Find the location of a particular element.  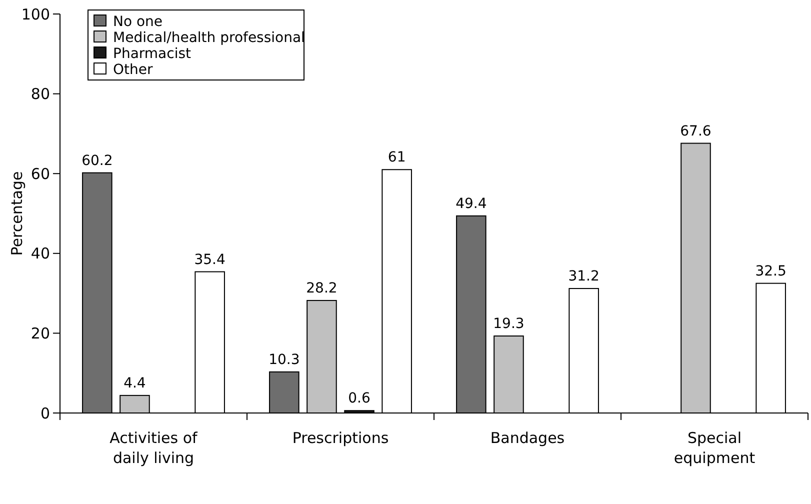

x-tick-label: Activities of daily living is located at coordinates (154, 448).